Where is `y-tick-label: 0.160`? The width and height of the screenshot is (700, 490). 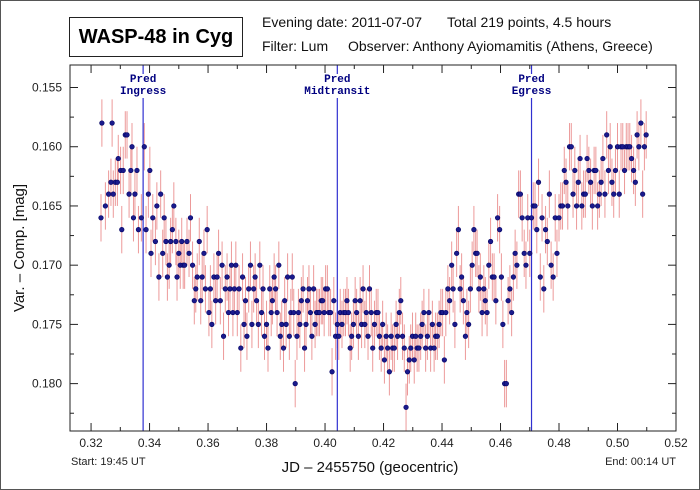 y-tick-label: 0.160 is located at coordinates (47, 147).